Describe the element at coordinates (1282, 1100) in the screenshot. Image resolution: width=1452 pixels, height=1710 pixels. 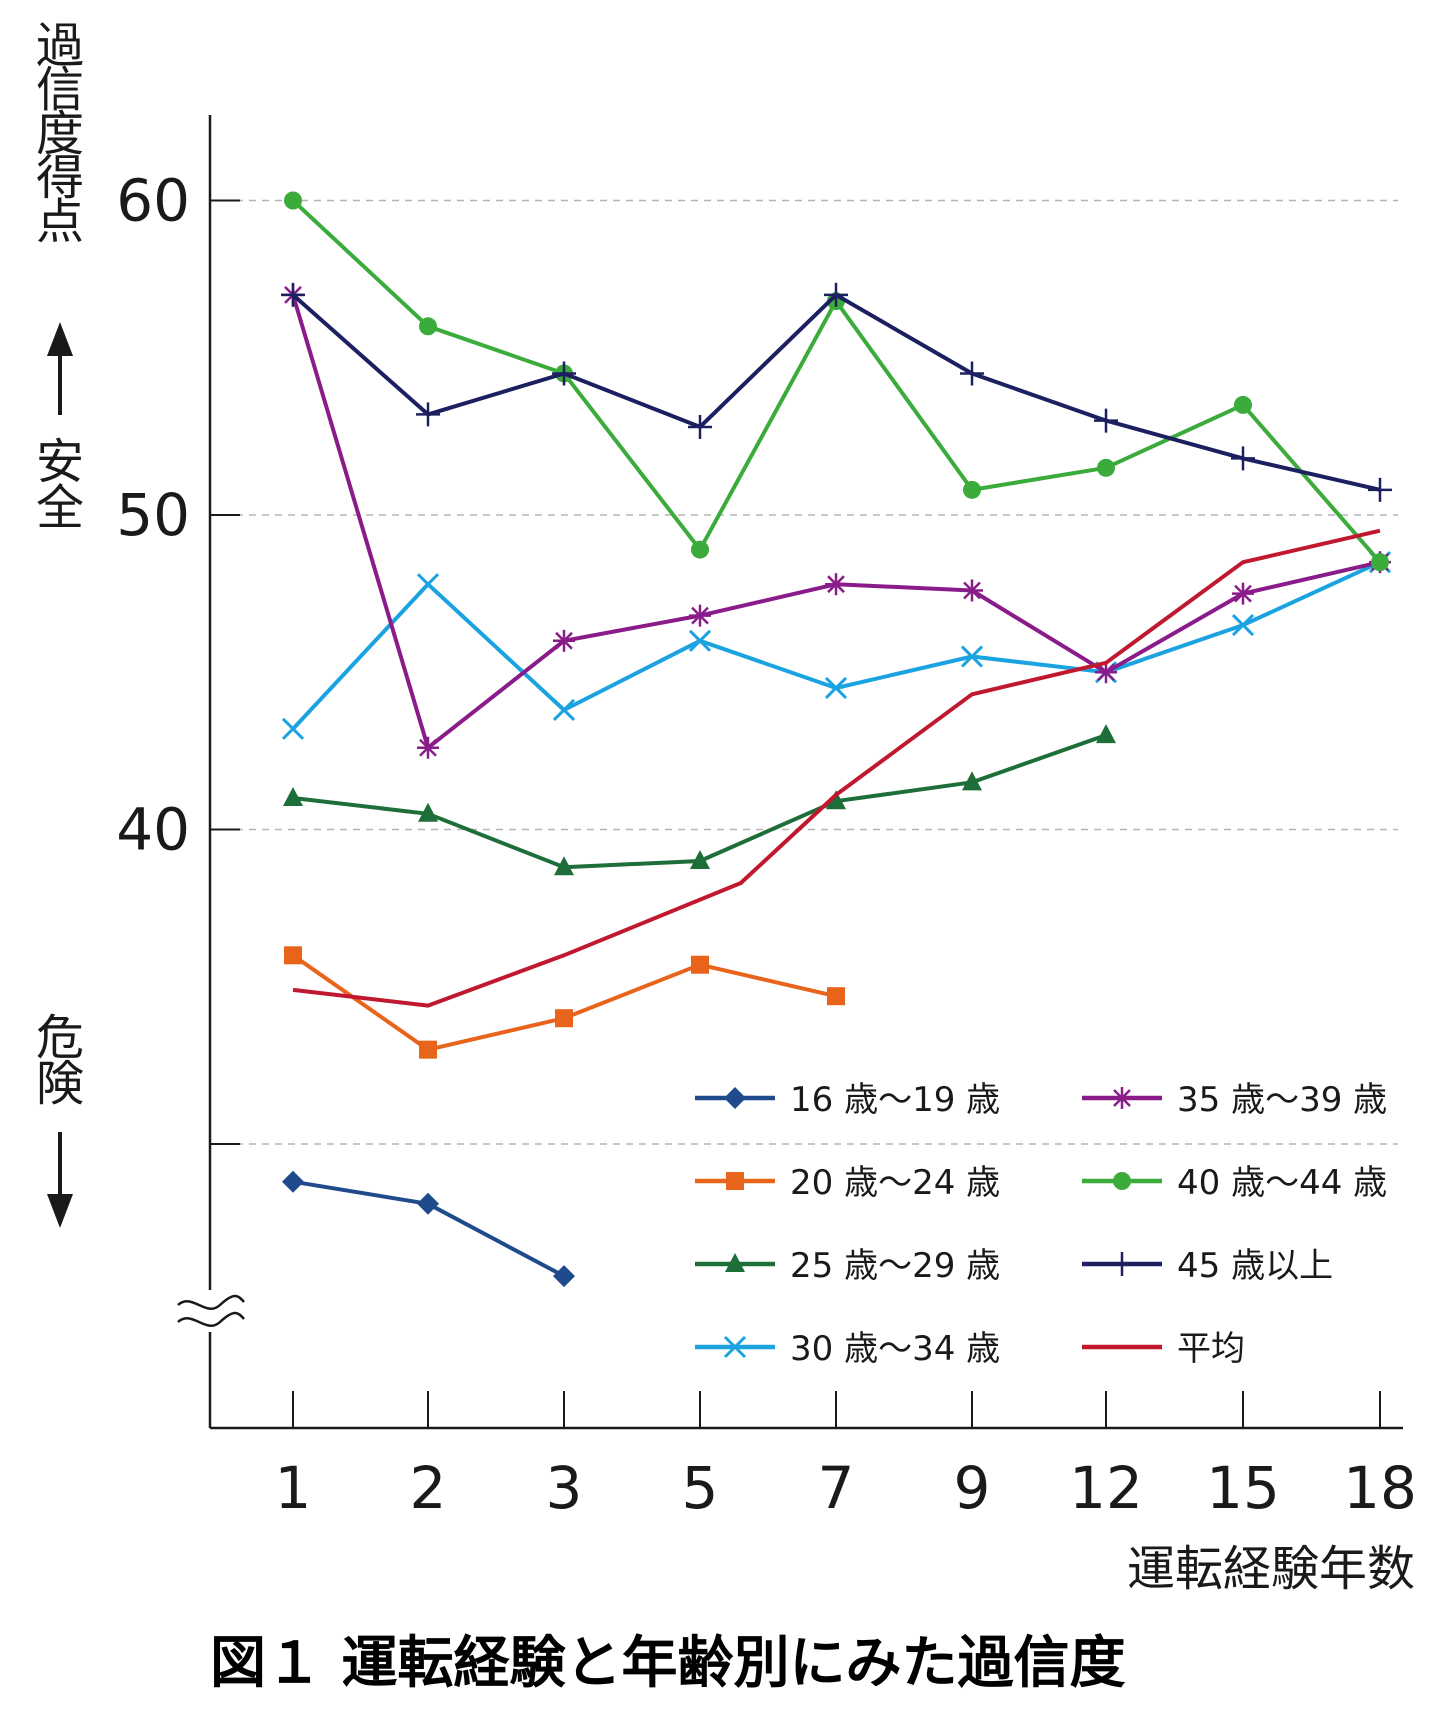
I see `legend-label: 35 歳〜39 歳` at that location.